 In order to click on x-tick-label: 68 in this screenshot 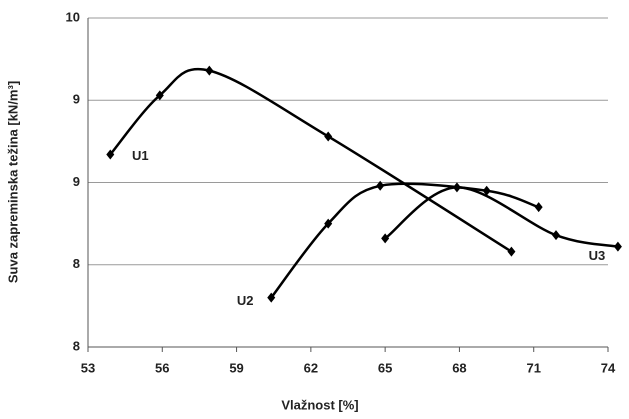, I will do `click(459, 367)`.